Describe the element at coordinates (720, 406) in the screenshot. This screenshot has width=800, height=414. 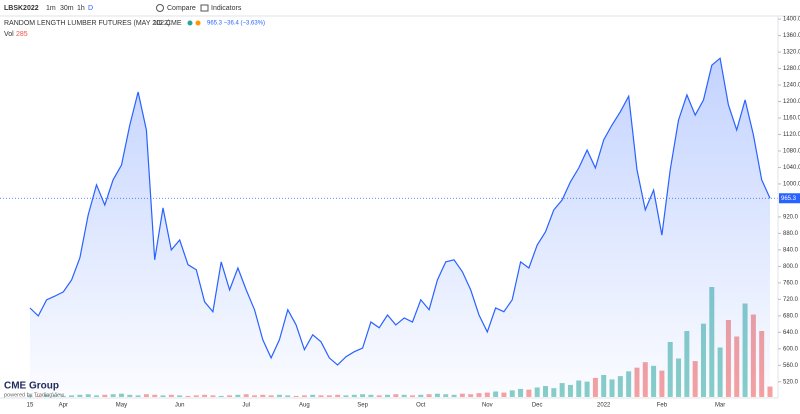
I see `x-tick-label: Mar` at that location.